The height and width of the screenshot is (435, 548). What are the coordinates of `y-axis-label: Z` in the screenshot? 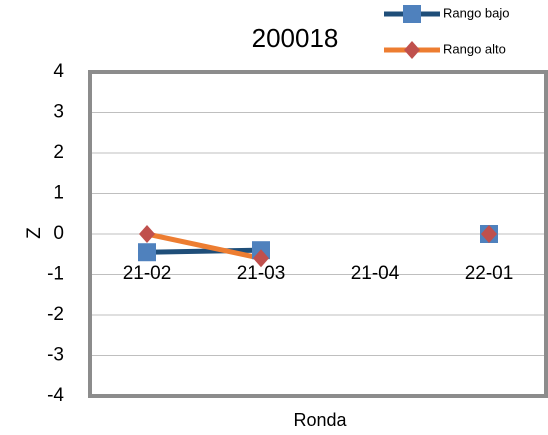 It's located at (34, 233).